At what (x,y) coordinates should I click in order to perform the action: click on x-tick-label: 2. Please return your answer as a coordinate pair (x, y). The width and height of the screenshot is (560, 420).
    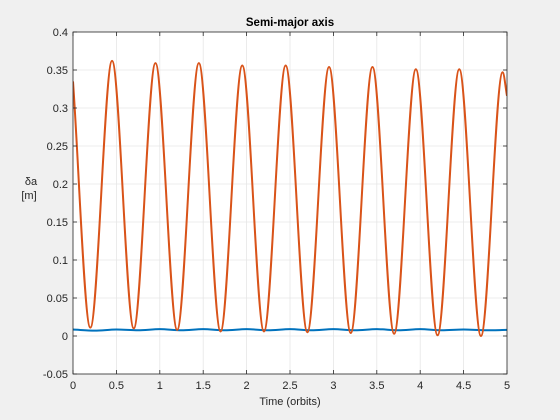
    Looking at the image, I should click on (247, 386).